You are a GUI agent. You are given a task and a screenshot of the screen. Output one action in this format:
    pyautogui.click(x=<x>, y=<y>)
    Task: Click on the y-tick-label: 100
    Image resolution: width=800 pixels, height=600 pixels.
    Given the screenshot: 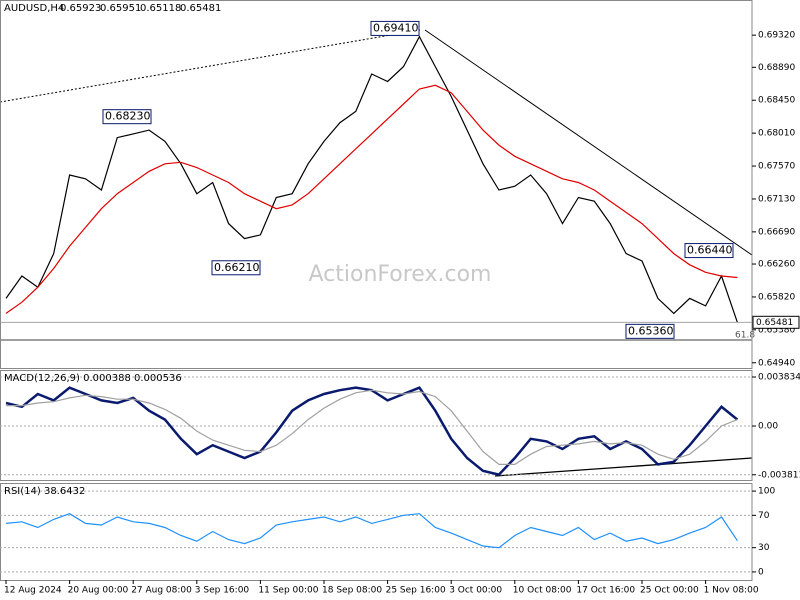 What is the action you would take?
    pyautogui.click(x=766, y=492)
    